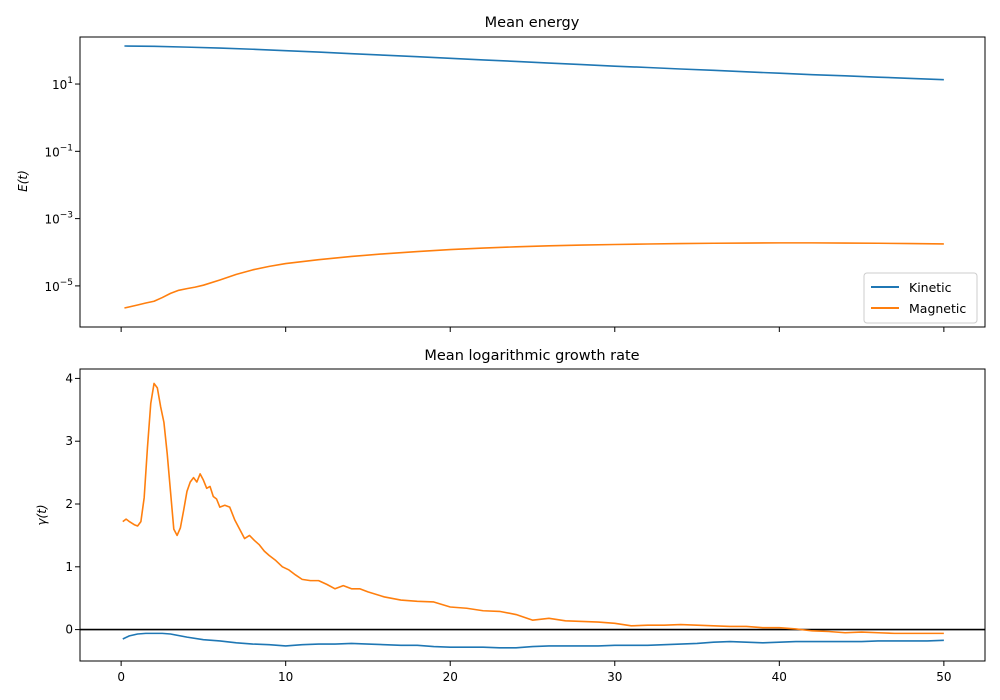 This screenshot has height=700, width=1000. I want to click on legend: Kinetic Magnetic, so click(920, 298).